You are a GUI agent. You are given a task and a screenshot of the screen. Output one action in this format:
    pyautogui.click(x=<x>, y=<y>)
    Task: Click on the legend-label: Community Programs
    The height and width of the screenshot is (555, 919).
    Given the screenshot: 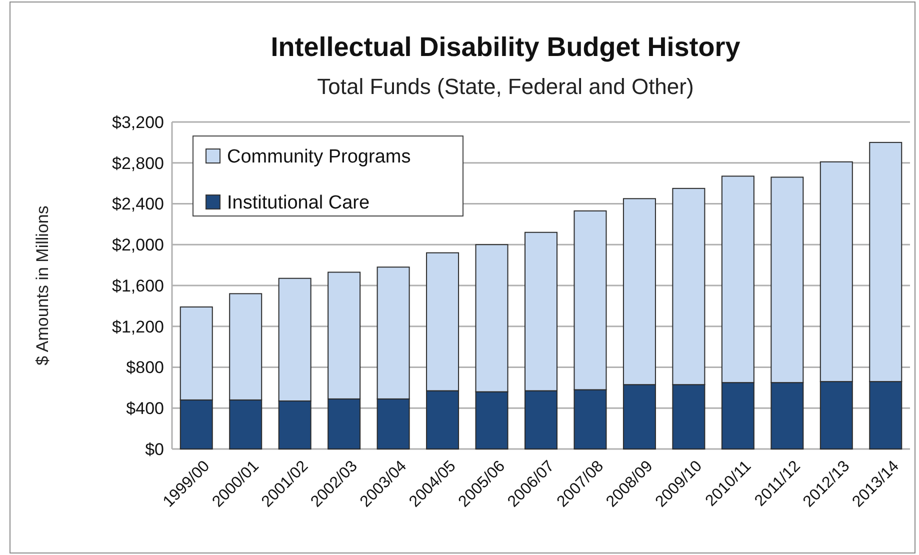 What is the action you would take?
    pyautogui.click(x=319, y=157)
    